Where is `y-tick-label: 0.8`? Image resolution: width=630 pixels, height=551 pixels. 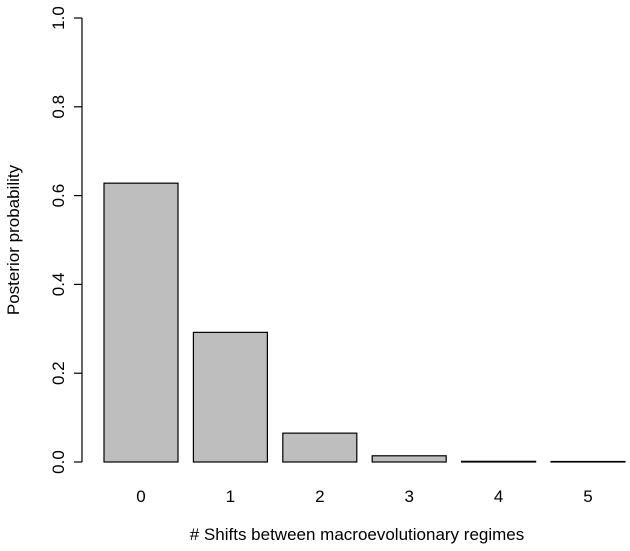 y-tick-label: 0.8 is located at coordinates (58, 107).